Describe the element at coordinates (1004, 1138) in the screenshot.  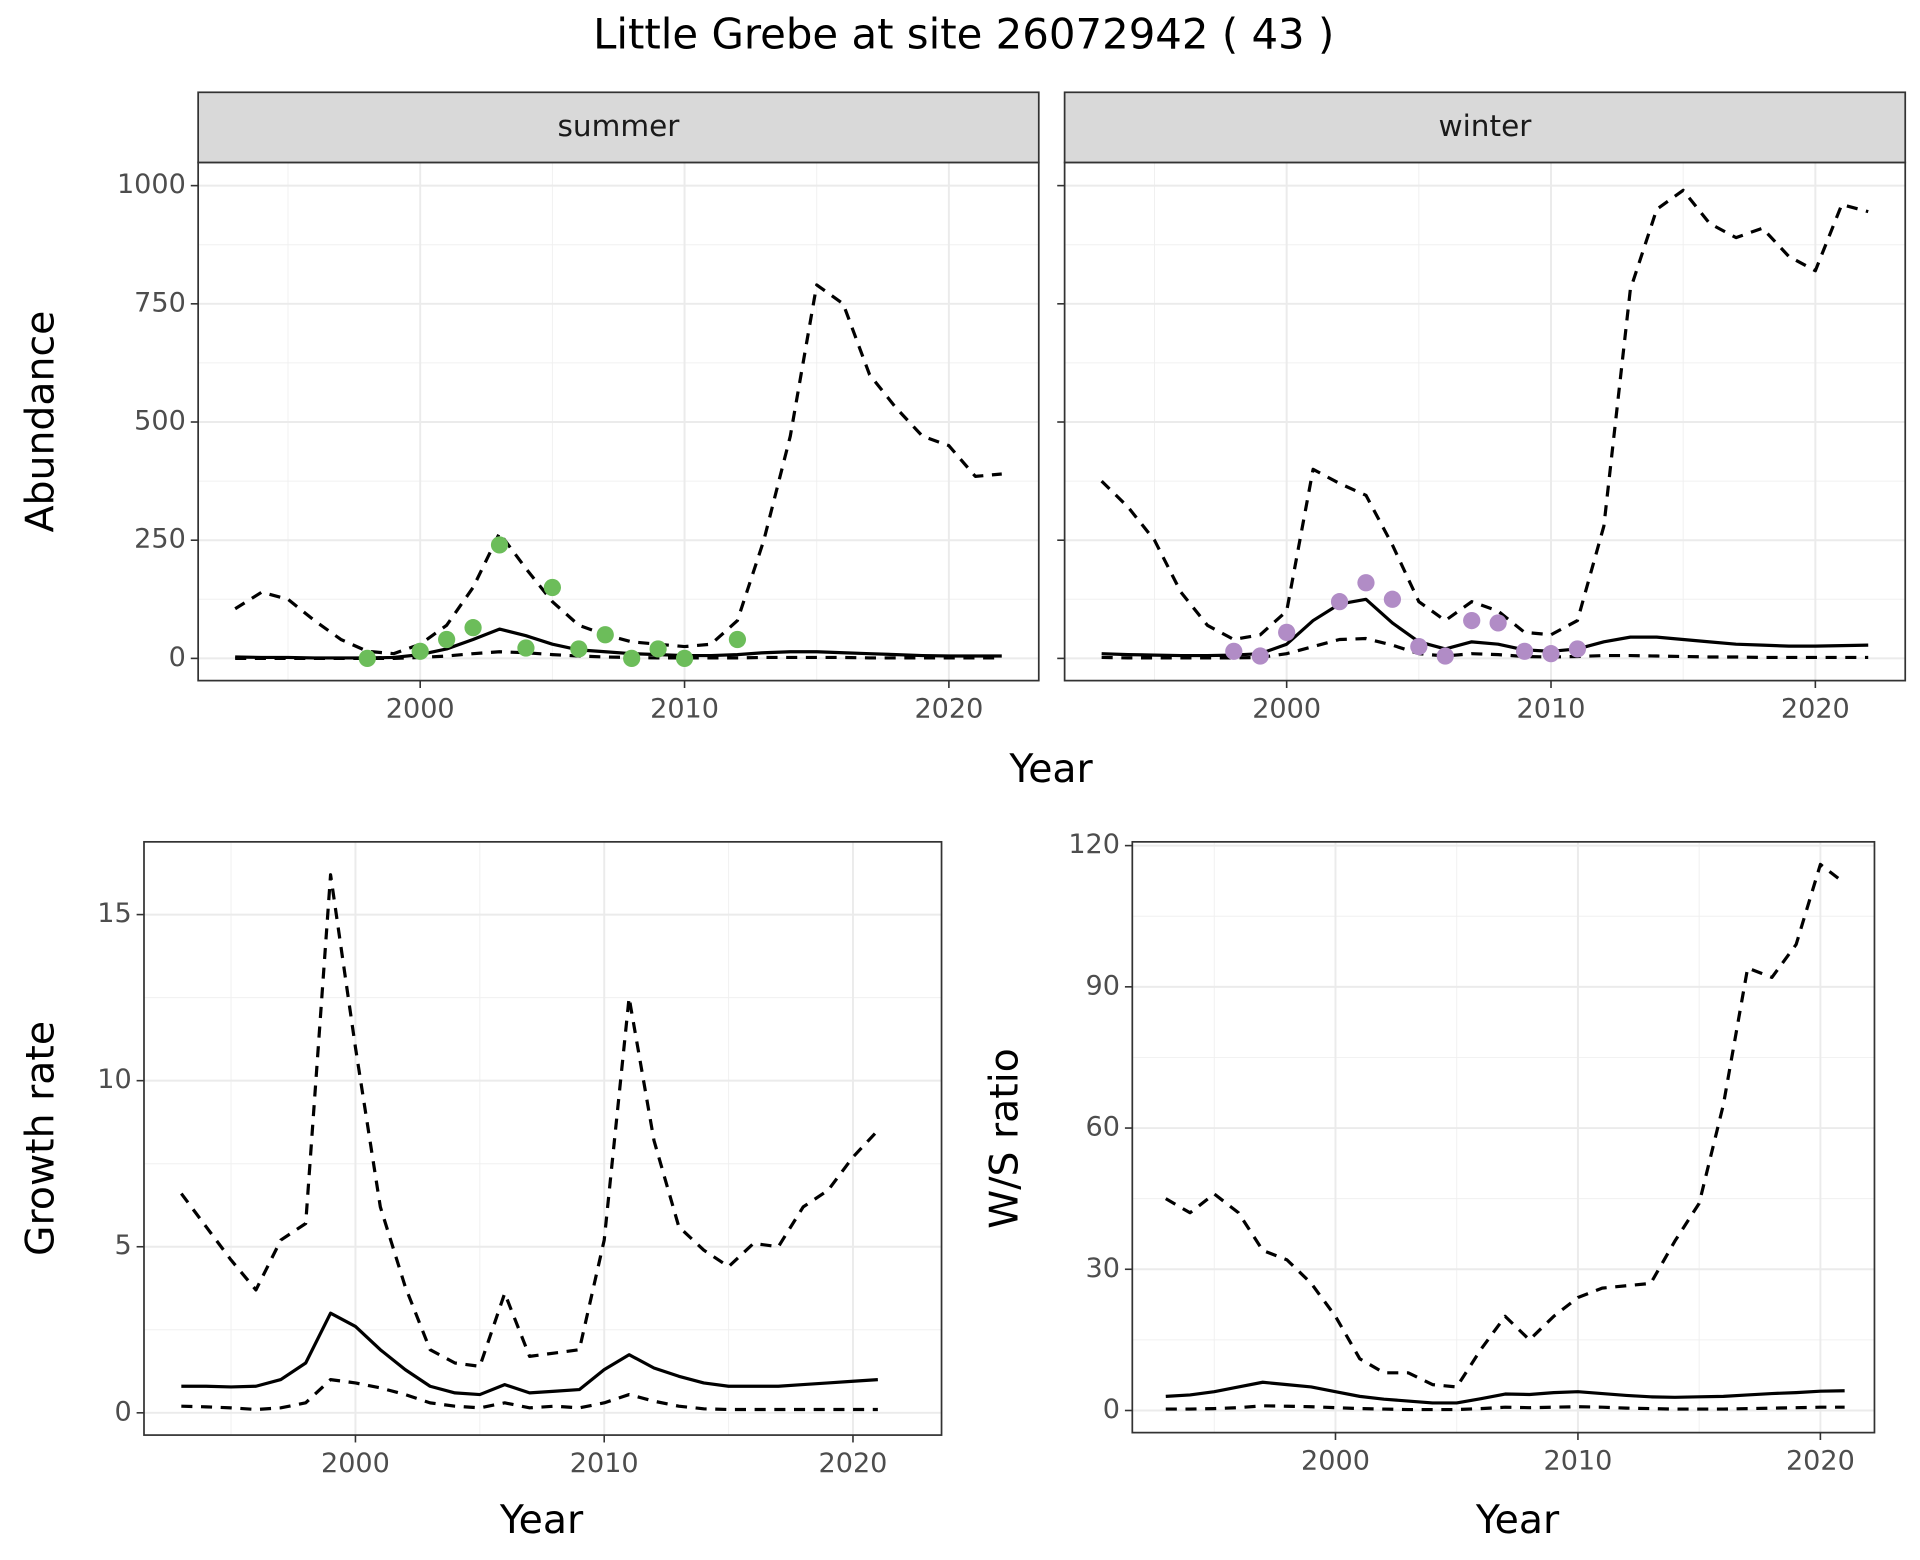
I see `y-axis-label: W/S ratio` at that location.